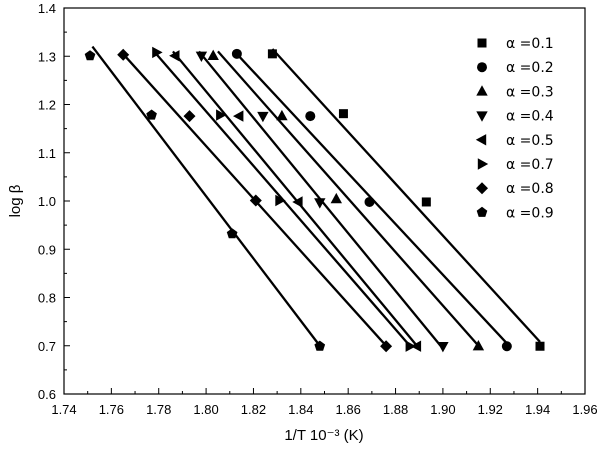 The image size is (600, 452). Describe the element at coordinates (111, 409) in the screenshot. I see `x-tick-label: 1.76` at that location.